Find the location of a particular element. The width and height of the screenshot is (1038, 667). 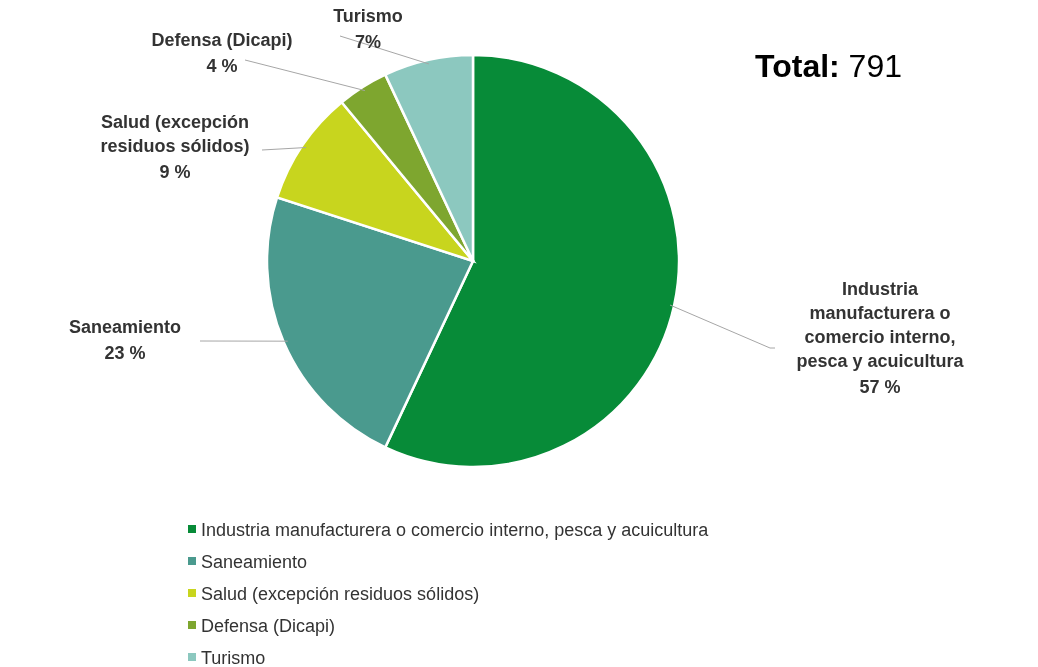

data-label: 4 % is located at coordinates (222, 66).